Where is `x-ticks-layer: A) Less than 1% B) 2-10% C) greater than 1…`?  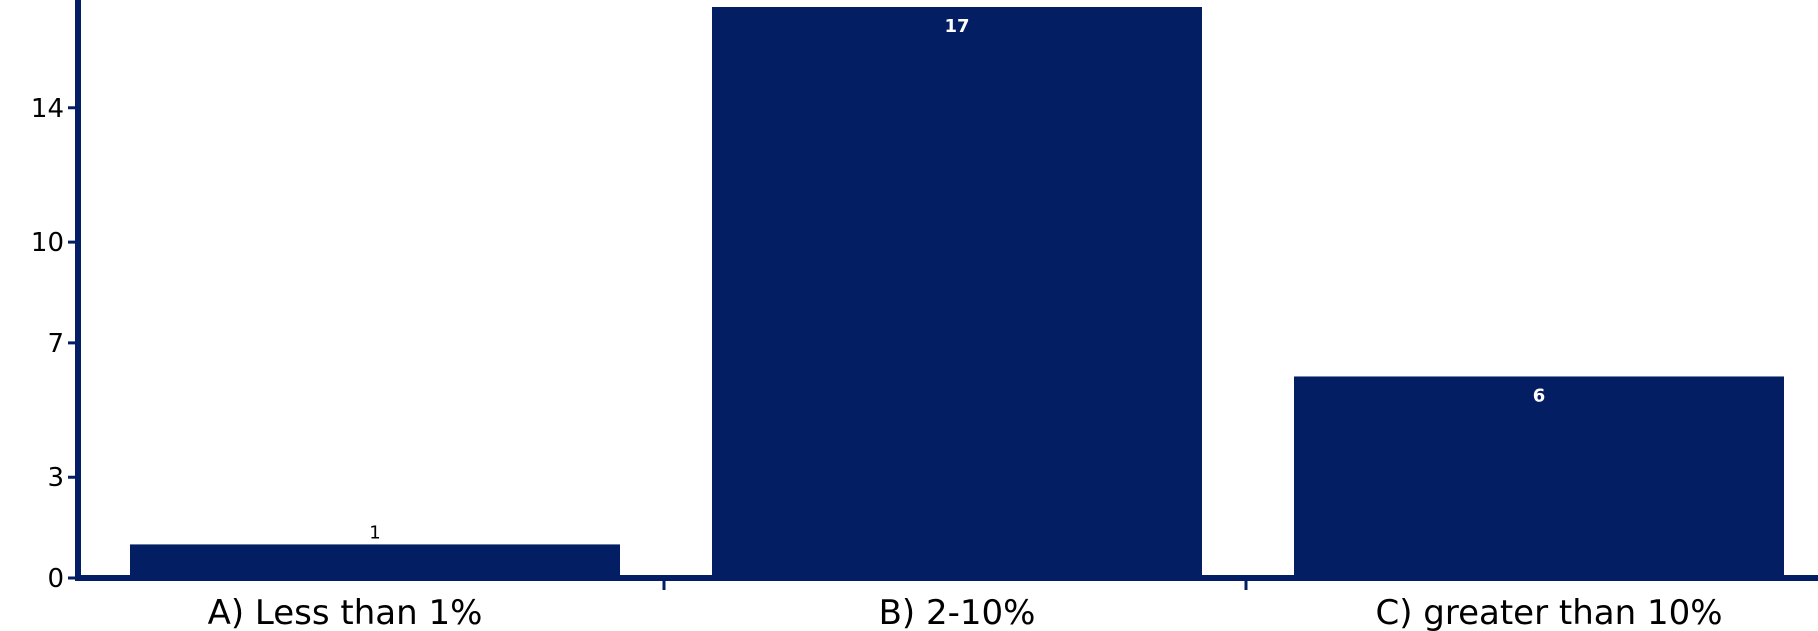
x-ticks-layer: A) Less than 1% B) 2-10% C) greater than 1… is located at coordinates (965, 604).